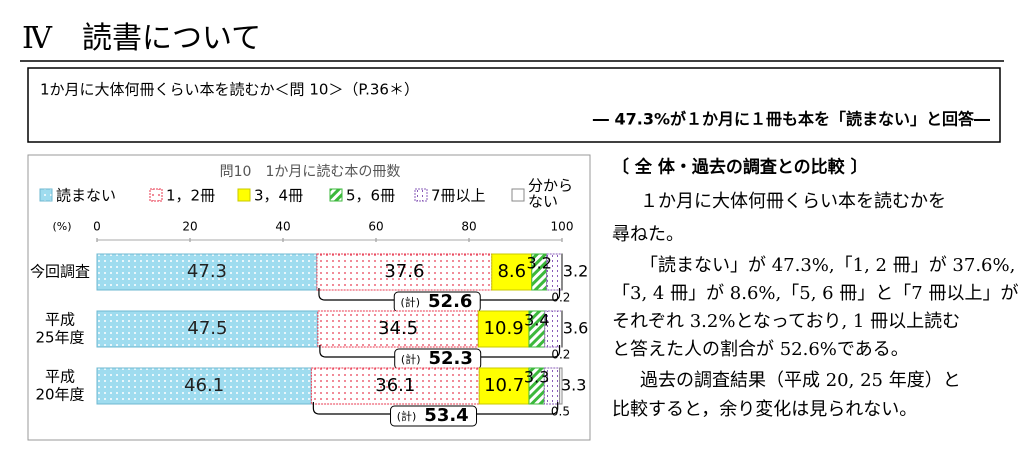 The width and height of the screenshot is (1024, 449). I want to click on legend-label: 5，6冊, so click(370, 196).